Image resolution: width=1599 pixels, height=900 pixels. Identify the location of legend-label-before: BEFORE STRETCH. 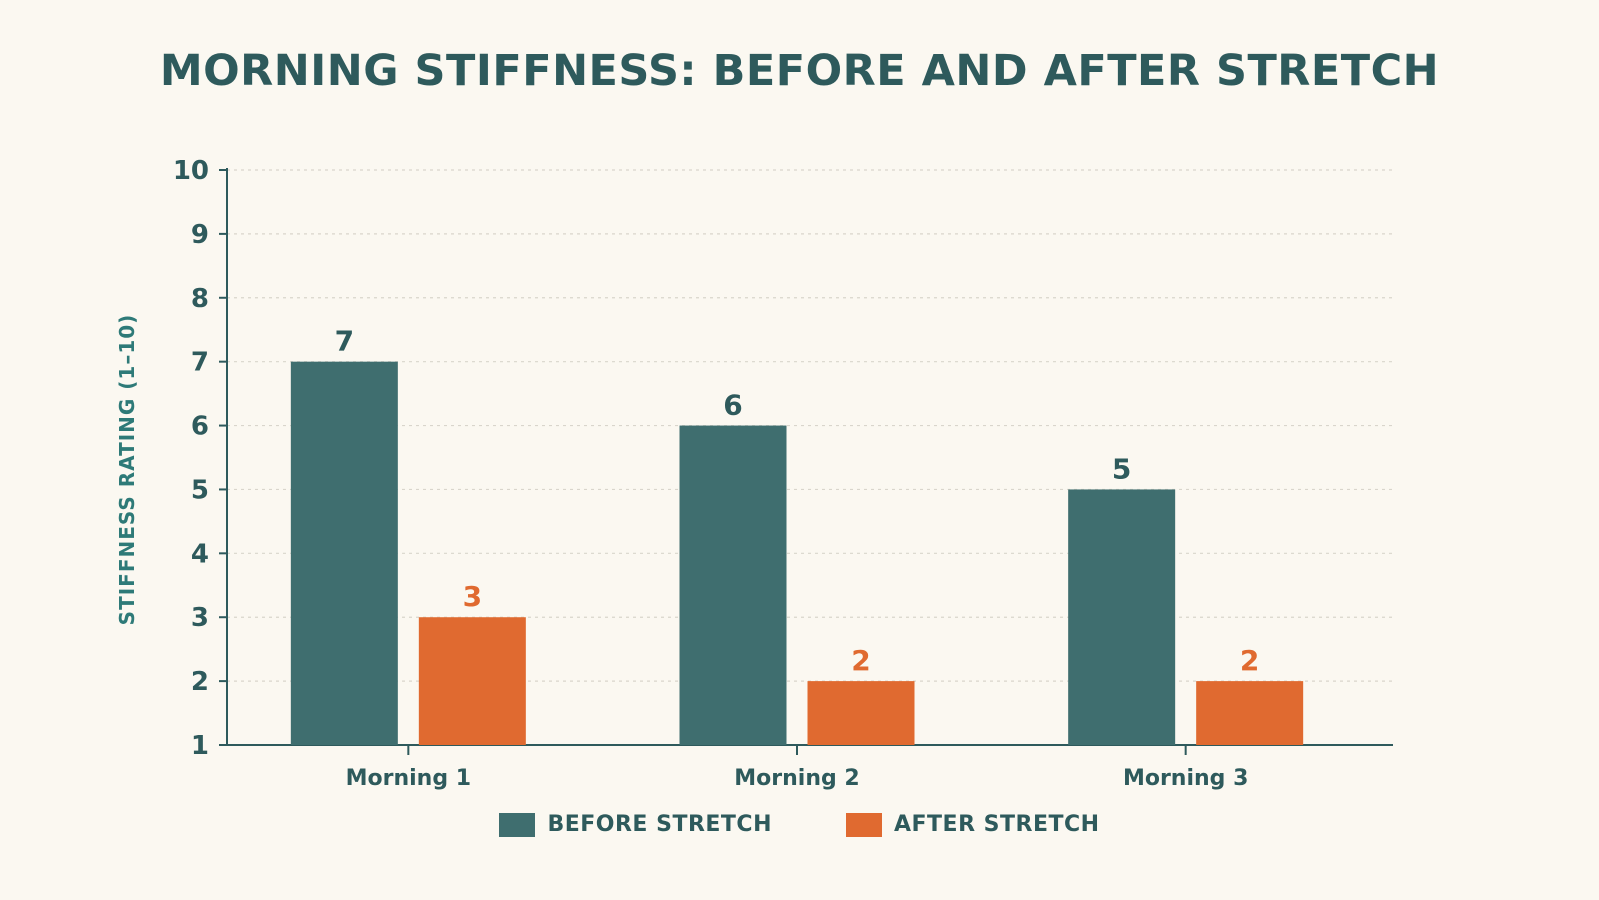
(659, 824).